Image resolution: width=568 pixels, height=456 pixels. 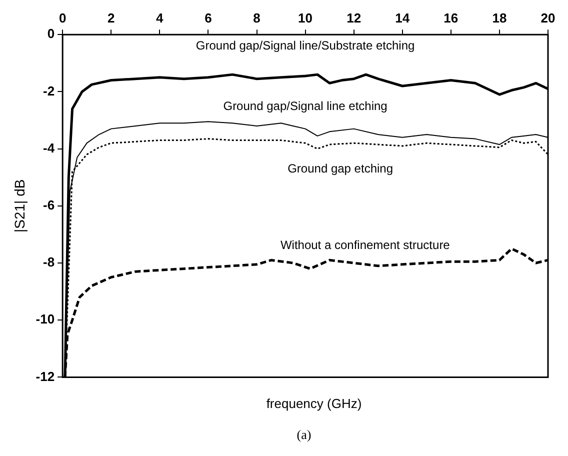 I want to click on text: Ground gap/Signal line/Substrate etching, so click(x=305, y=45).